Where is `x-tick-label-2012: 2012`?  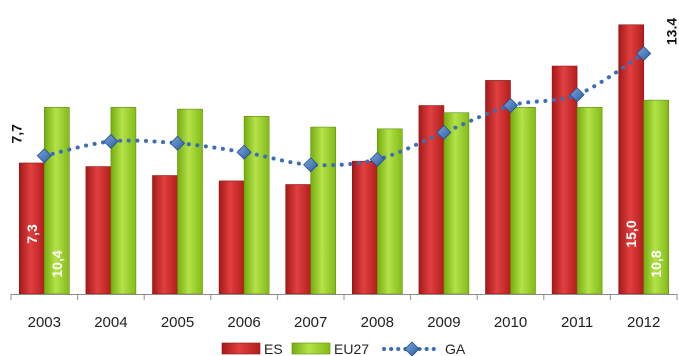 x-tick-label-2012: 2012 is located at coordinates (643, 322).